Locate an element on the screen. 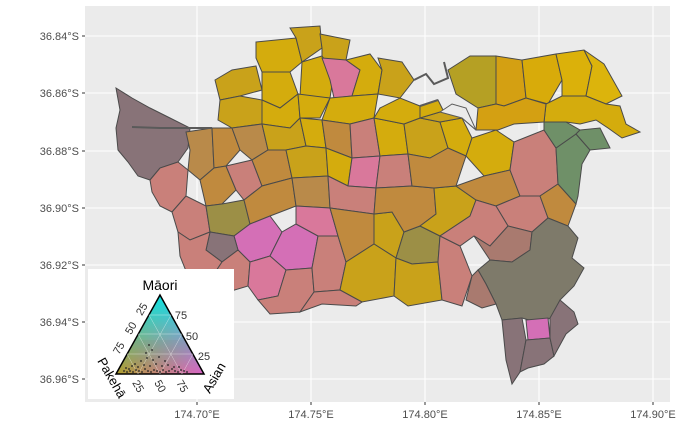 The width and height of the screenshot is (700, 432). y-tick-label: 36.84°S is located at coordinates (59, 37).